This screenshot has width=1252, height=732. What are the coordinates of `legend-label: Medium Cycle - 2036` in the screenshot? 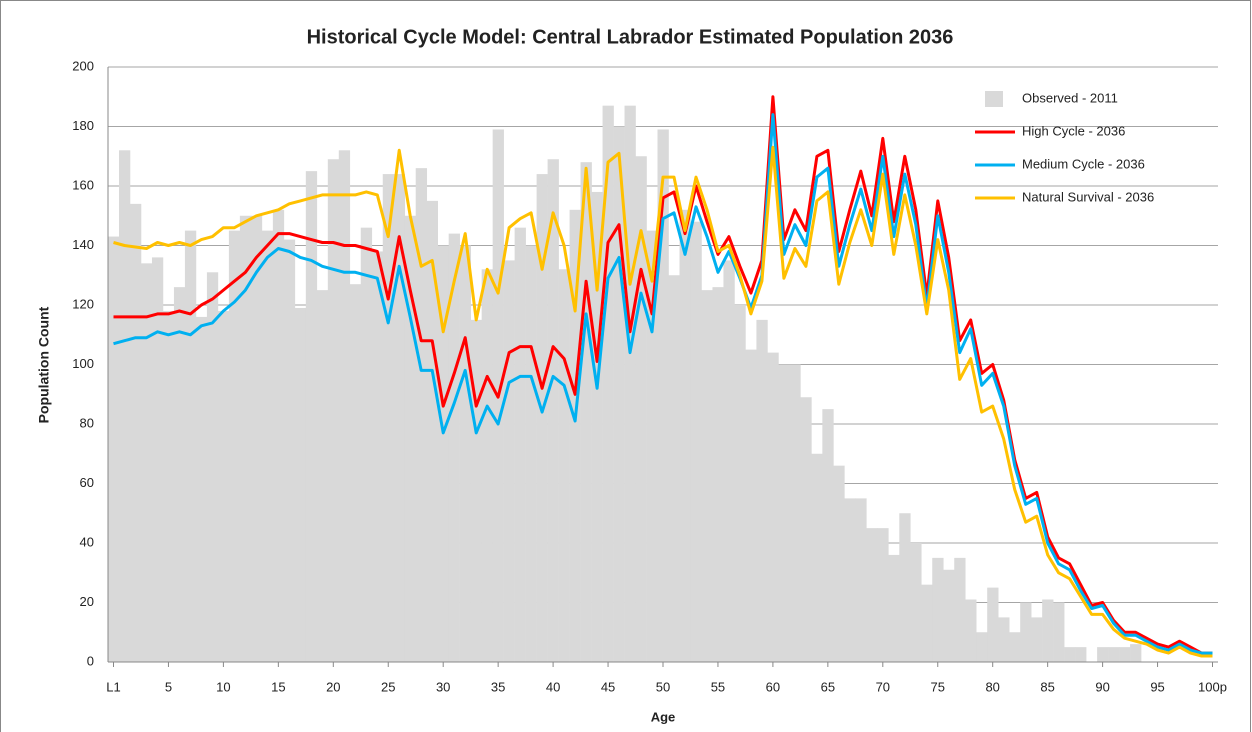 It's located at (1083, 163).